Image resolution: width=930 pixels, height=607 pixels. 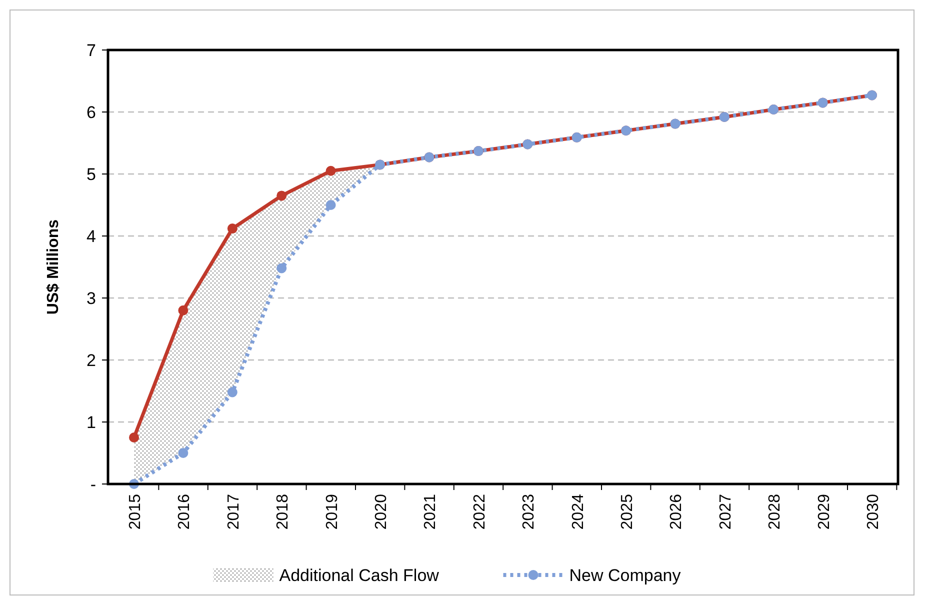 I want to click on x-tick-label: 2022, so click(x=479, y=512).